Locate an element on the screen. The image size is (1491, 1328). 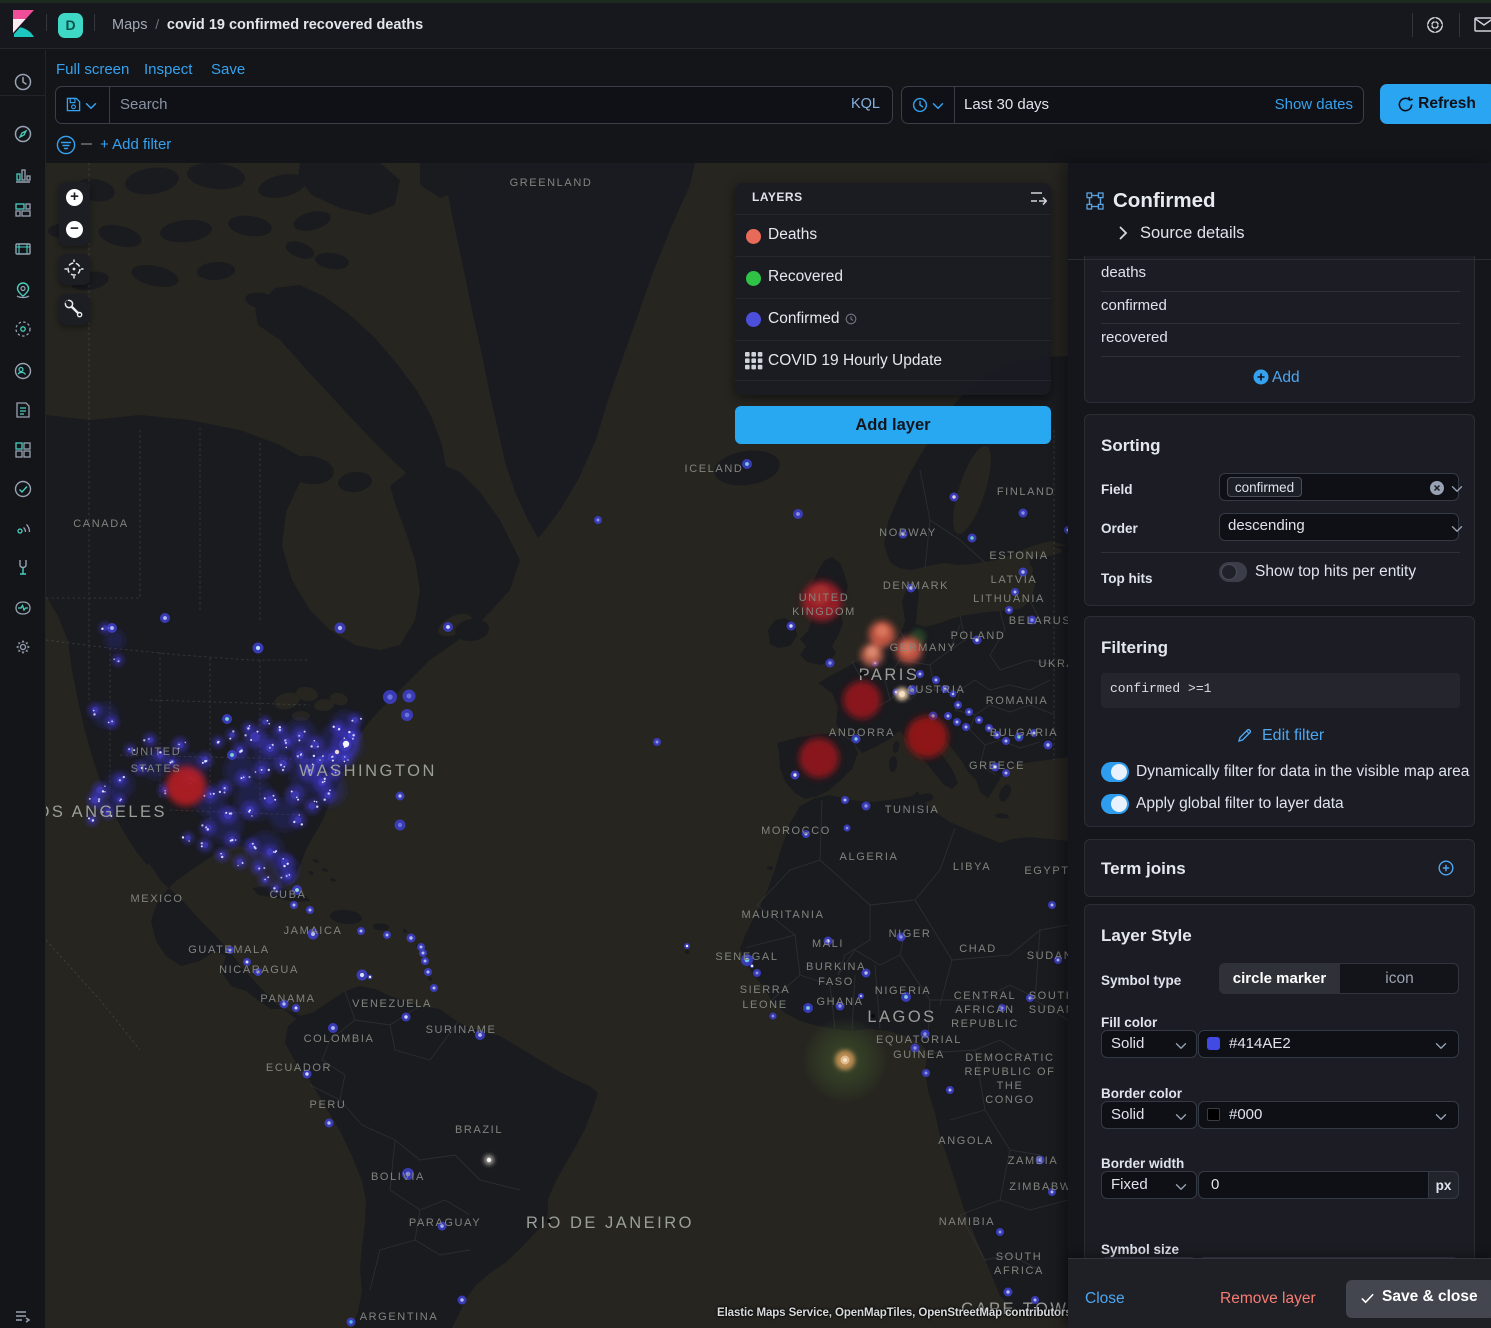
svg-text: GREENLAND is located at coordinates (551, 183).